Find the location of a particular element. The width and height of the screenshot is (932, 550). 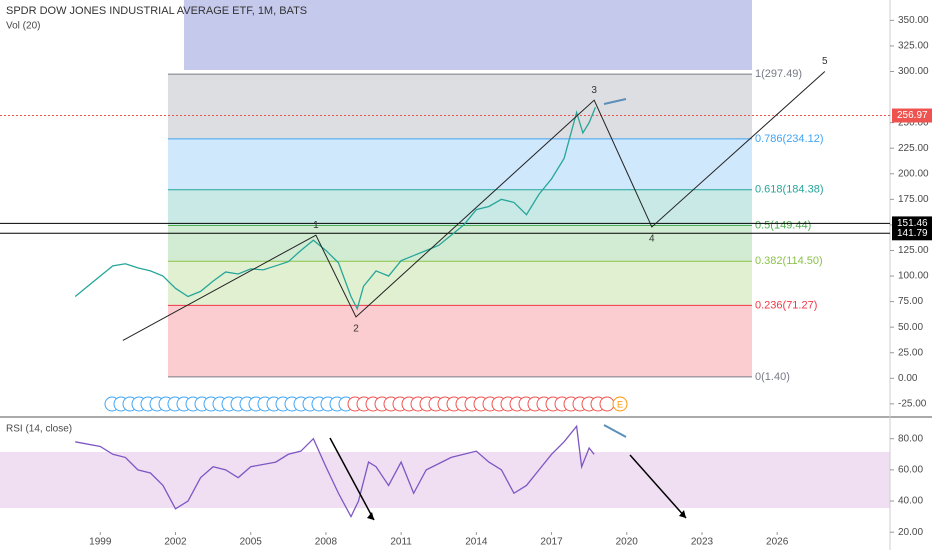

rsi-line is located at coordinates (335, 471).